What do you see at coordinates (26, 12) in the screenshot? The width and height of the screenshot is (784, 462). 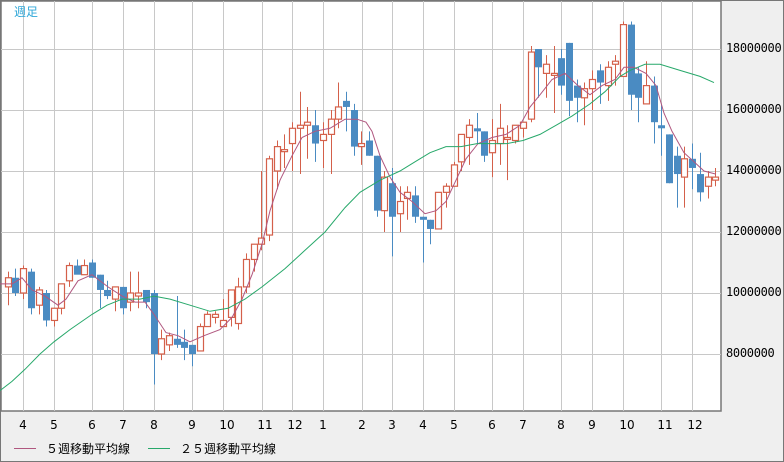 I see `period-label: 週足` at bounding box center [26, 12].